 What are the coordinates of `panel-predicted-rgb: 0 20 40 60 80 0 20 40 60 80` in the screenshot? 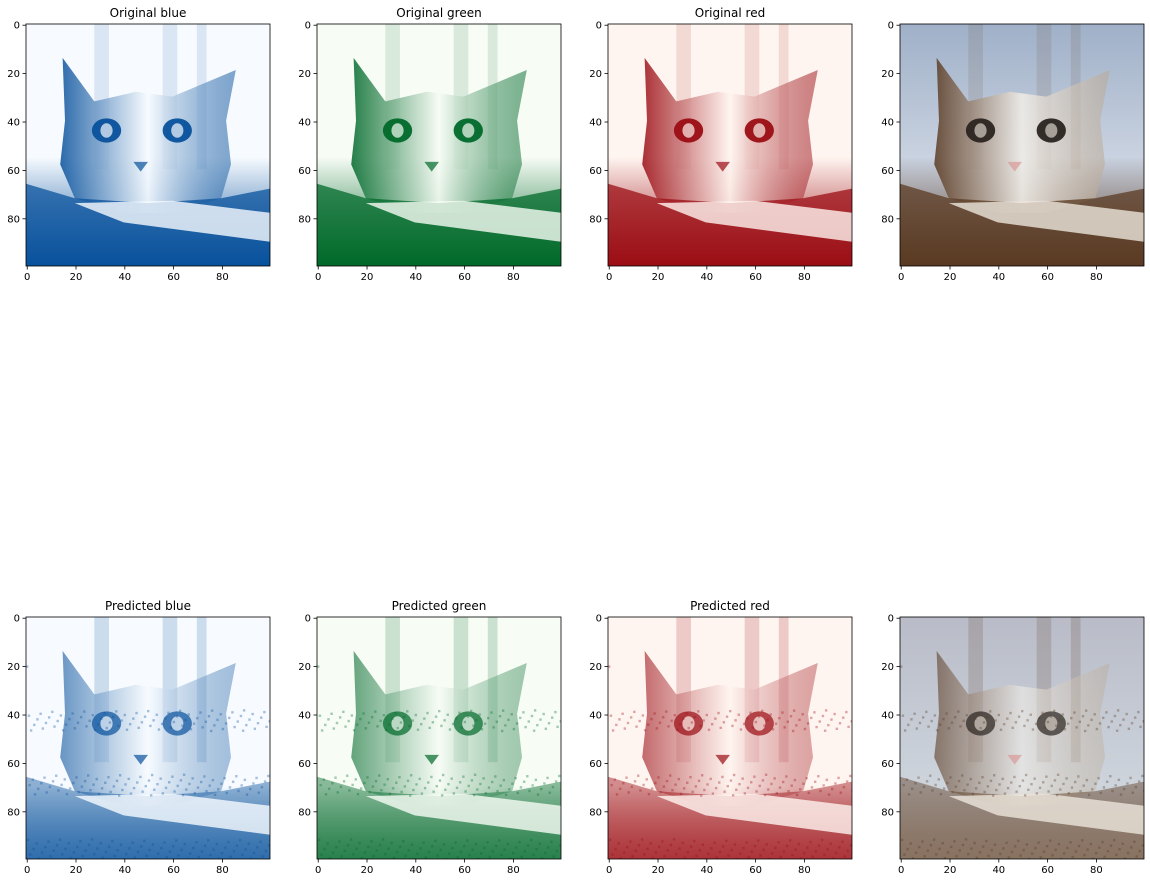 It's located at (1013, 745).